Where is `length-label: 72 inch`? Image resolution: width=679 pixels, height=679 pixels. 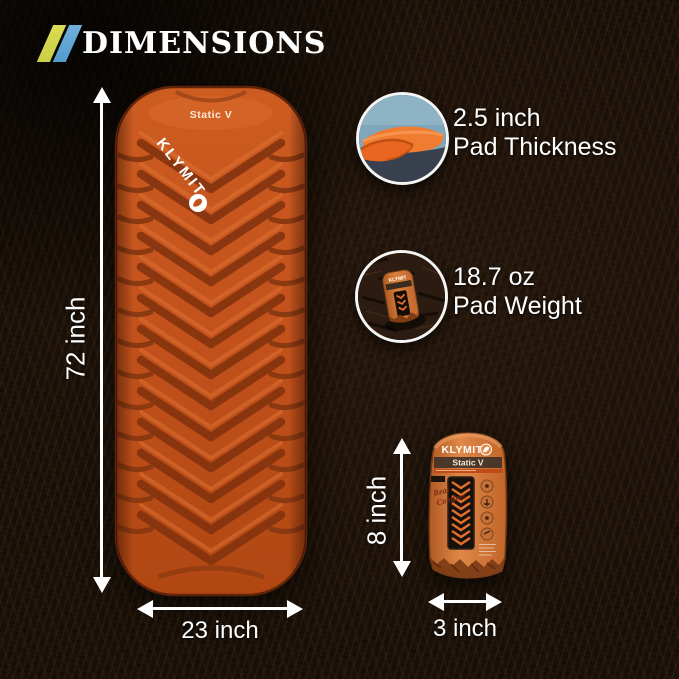 length-label: 72 inch is located at coordinates (75, 338).